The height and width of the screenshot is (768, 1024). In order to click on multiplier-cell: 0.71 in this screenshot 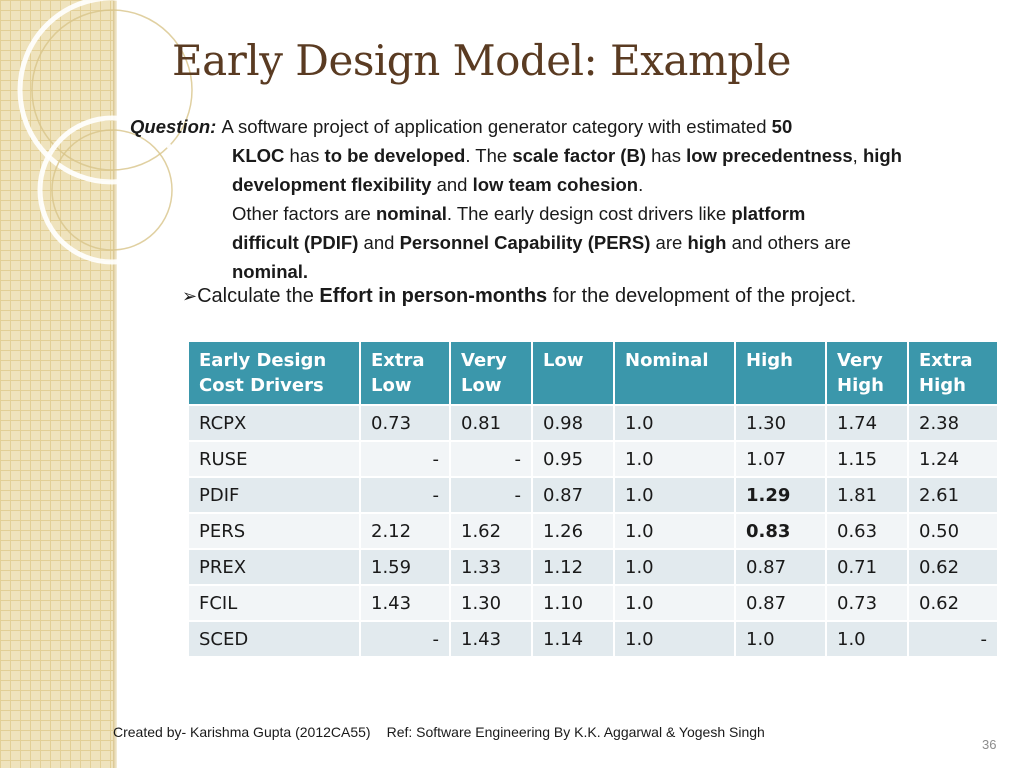, I will do `click(867, 567)`.